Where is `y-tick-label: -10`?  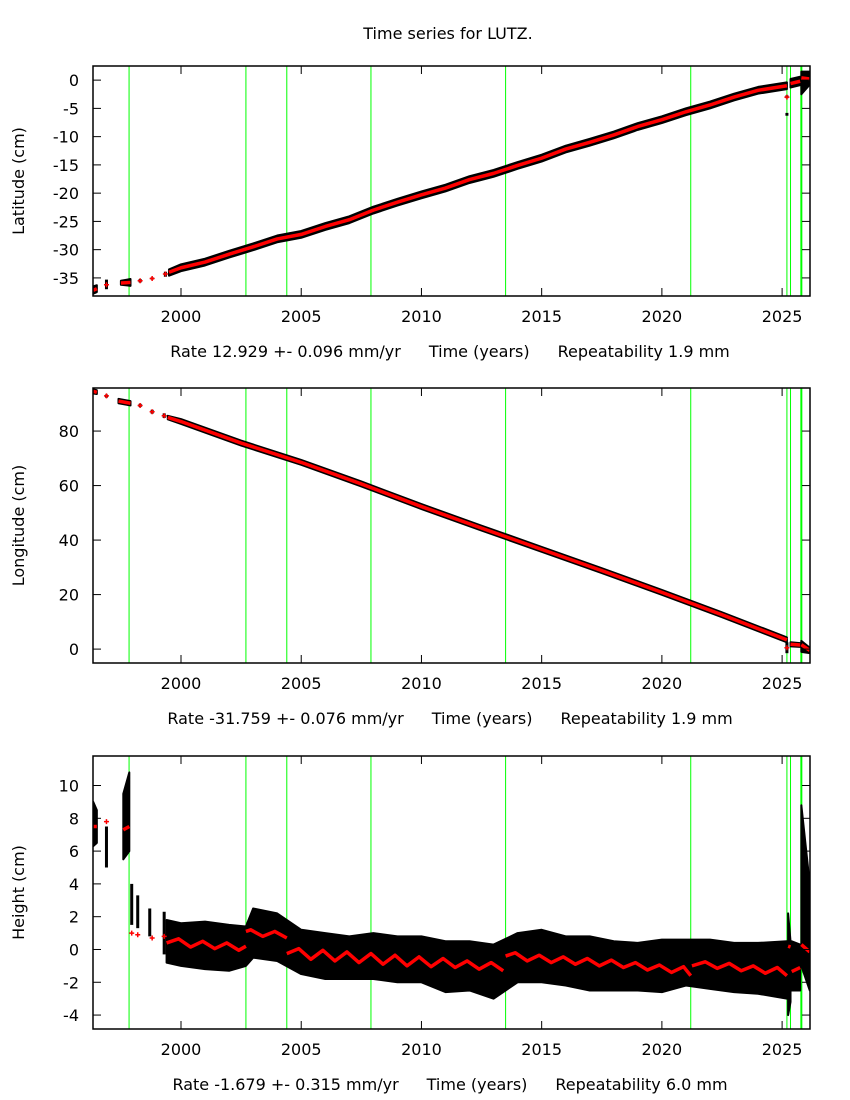 y-tick-label: -10 is located at coordinates (66, 137).